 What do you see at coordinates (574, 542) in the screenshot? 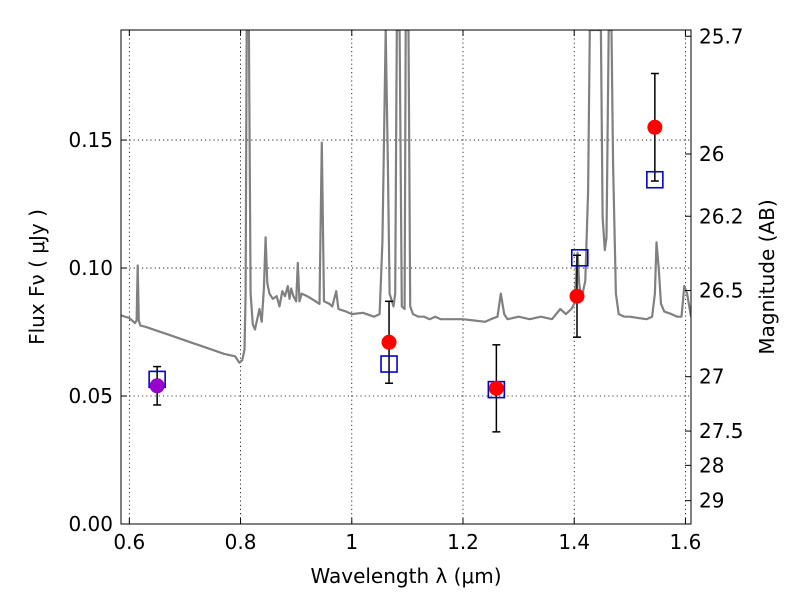
I see `x-tick-label: 1.4` at bounding box center [574, 542].